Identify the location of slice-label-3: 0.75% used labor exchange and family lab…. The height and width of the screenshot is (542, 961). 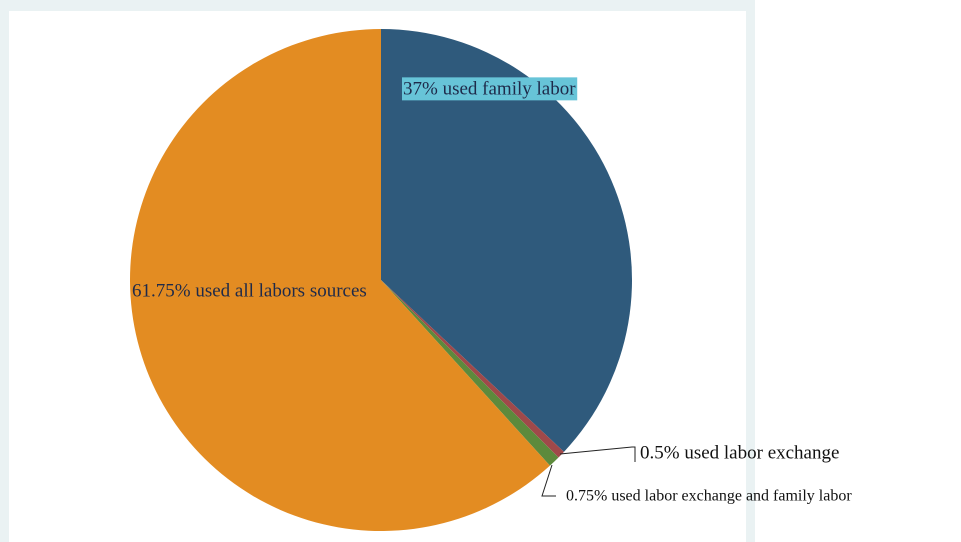
(709, 496).